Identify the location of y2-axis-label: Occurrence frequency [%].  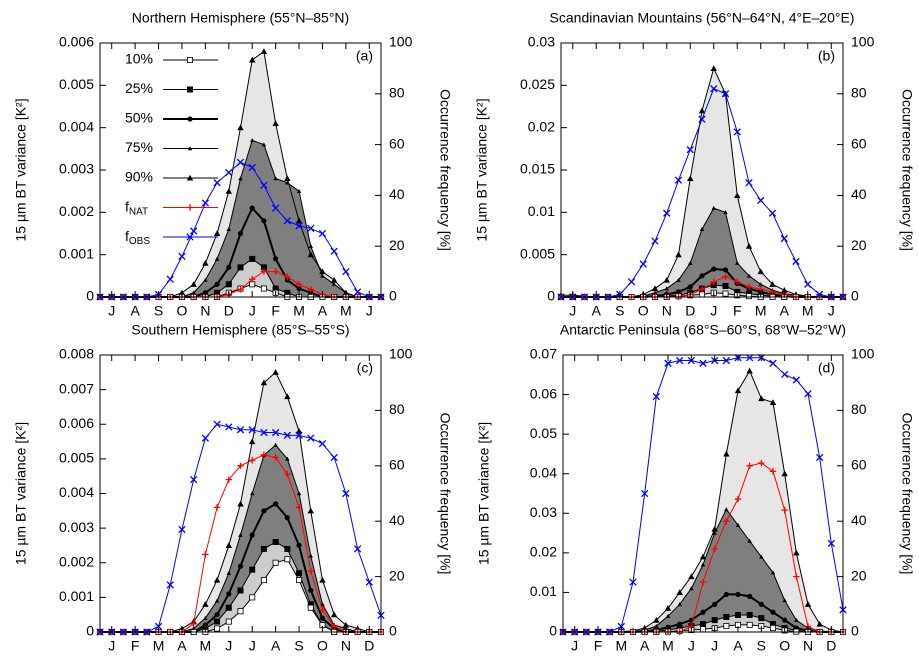
(907, 170).